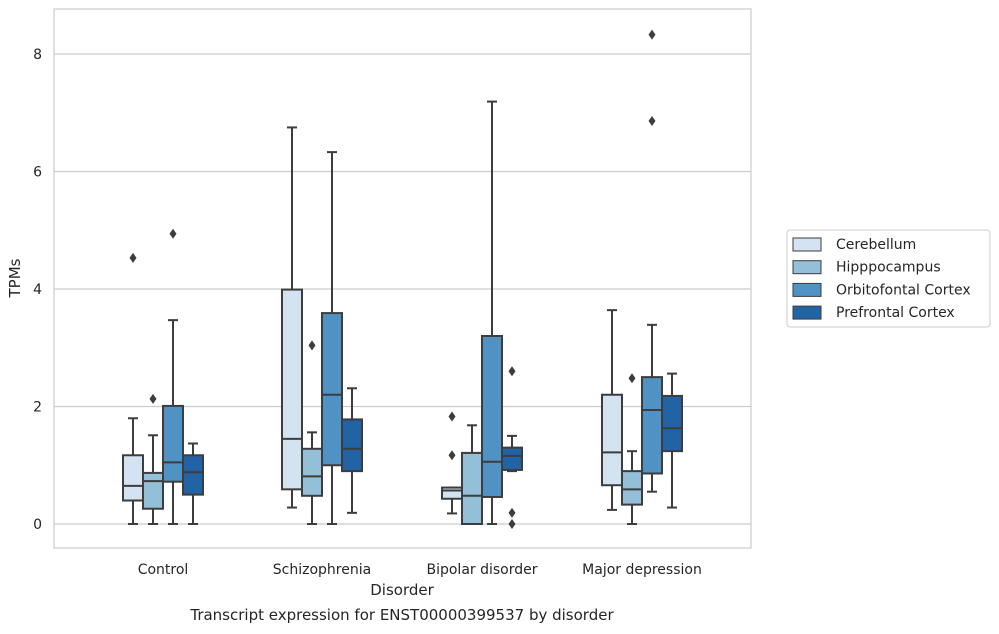 The width and height of the screenshot is (999, 634). Describe the element at coordinates (888, 268) in the screenshot. I see `legend-label: Hipppocampus` at that location.